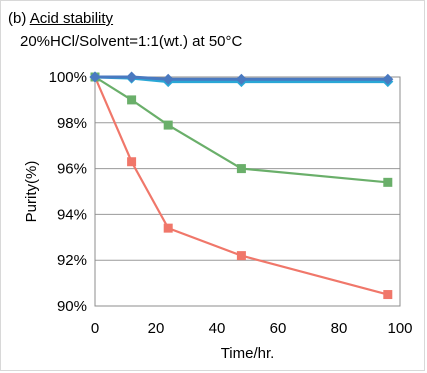 This screenshot has height=373, width=427. What do you see at coordinates (252, 328) in the screenshot?
I see `x-tick-labels: 0 20 40 60 80 100` at bounding box center [252, 328].